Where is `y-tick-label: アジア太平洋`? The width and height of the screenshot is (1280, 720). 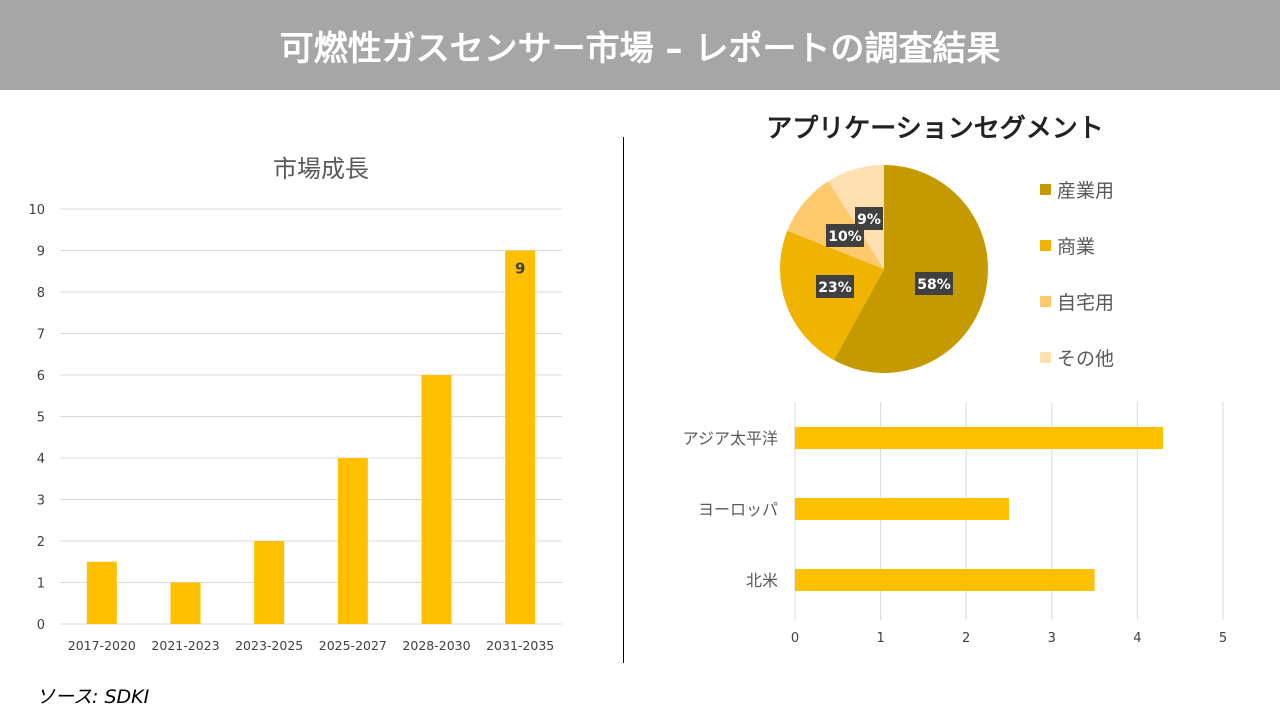
y-tick-label: アジア太平洋 is located at coordinates (730, 438).